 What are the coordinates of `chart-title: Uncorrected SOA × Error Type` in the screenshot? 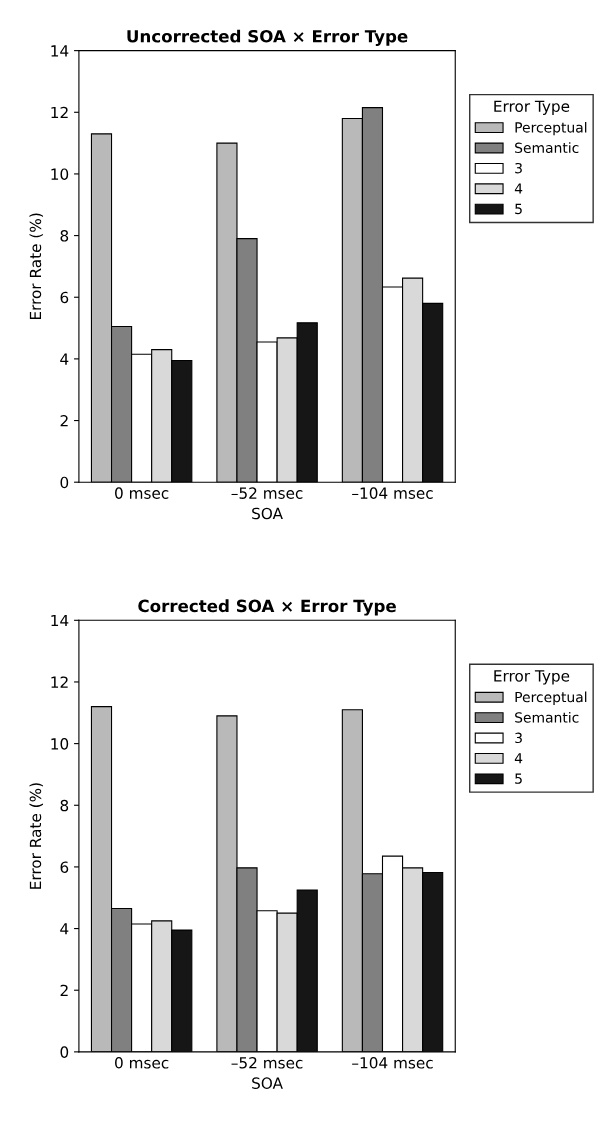 It's located at (267, 37).